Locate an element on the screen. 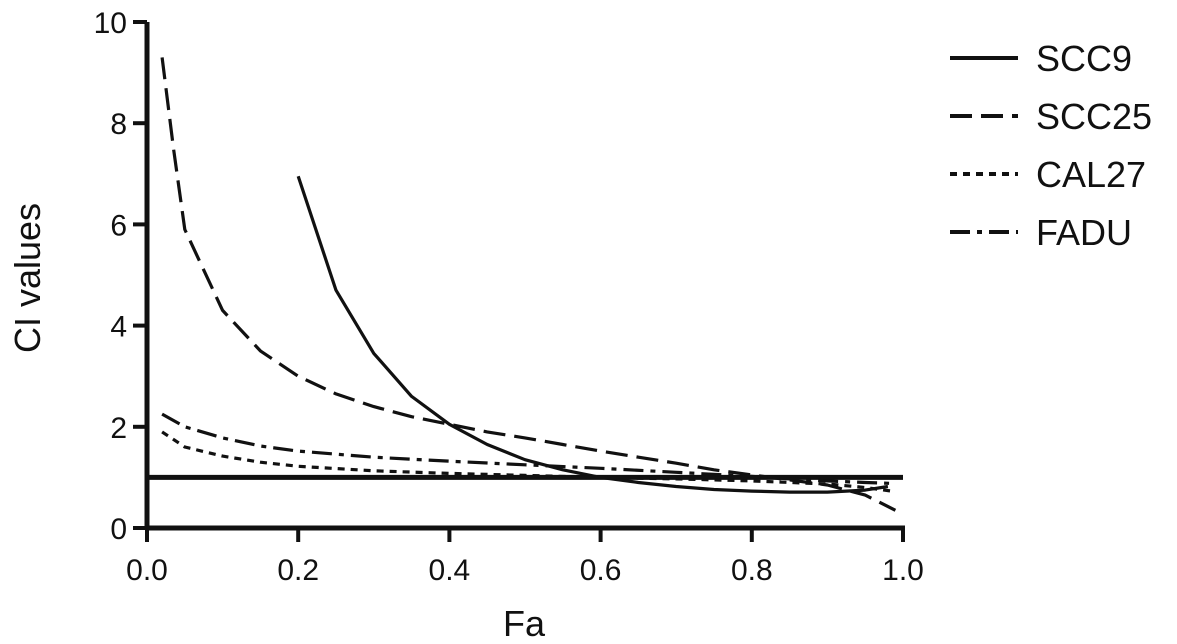  x-tick-label: 0.4 is located at coordinates (450, 570).